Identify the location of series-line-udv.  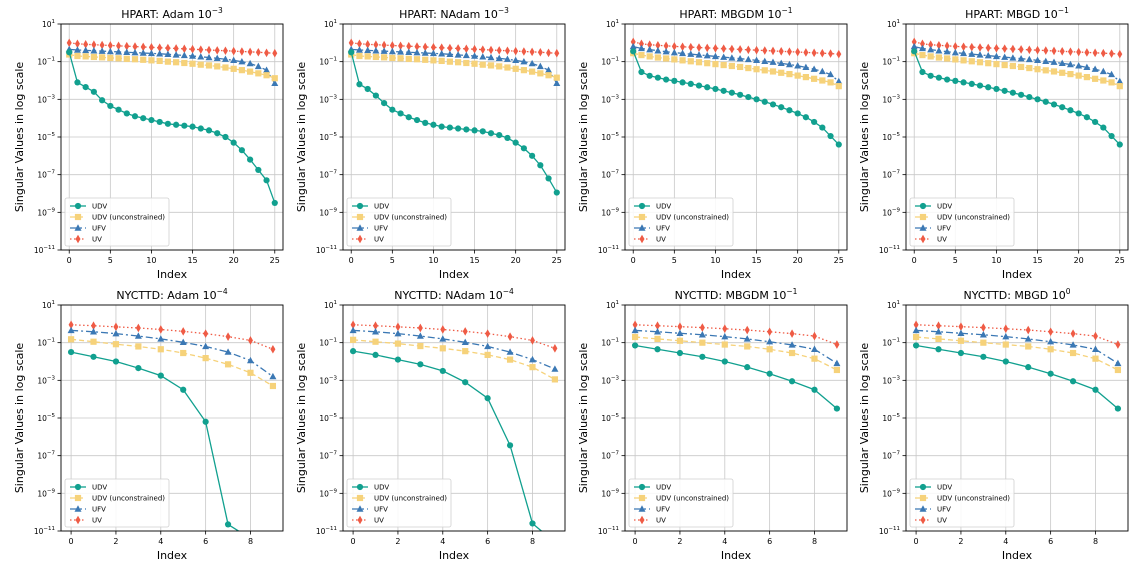
(172, 128).